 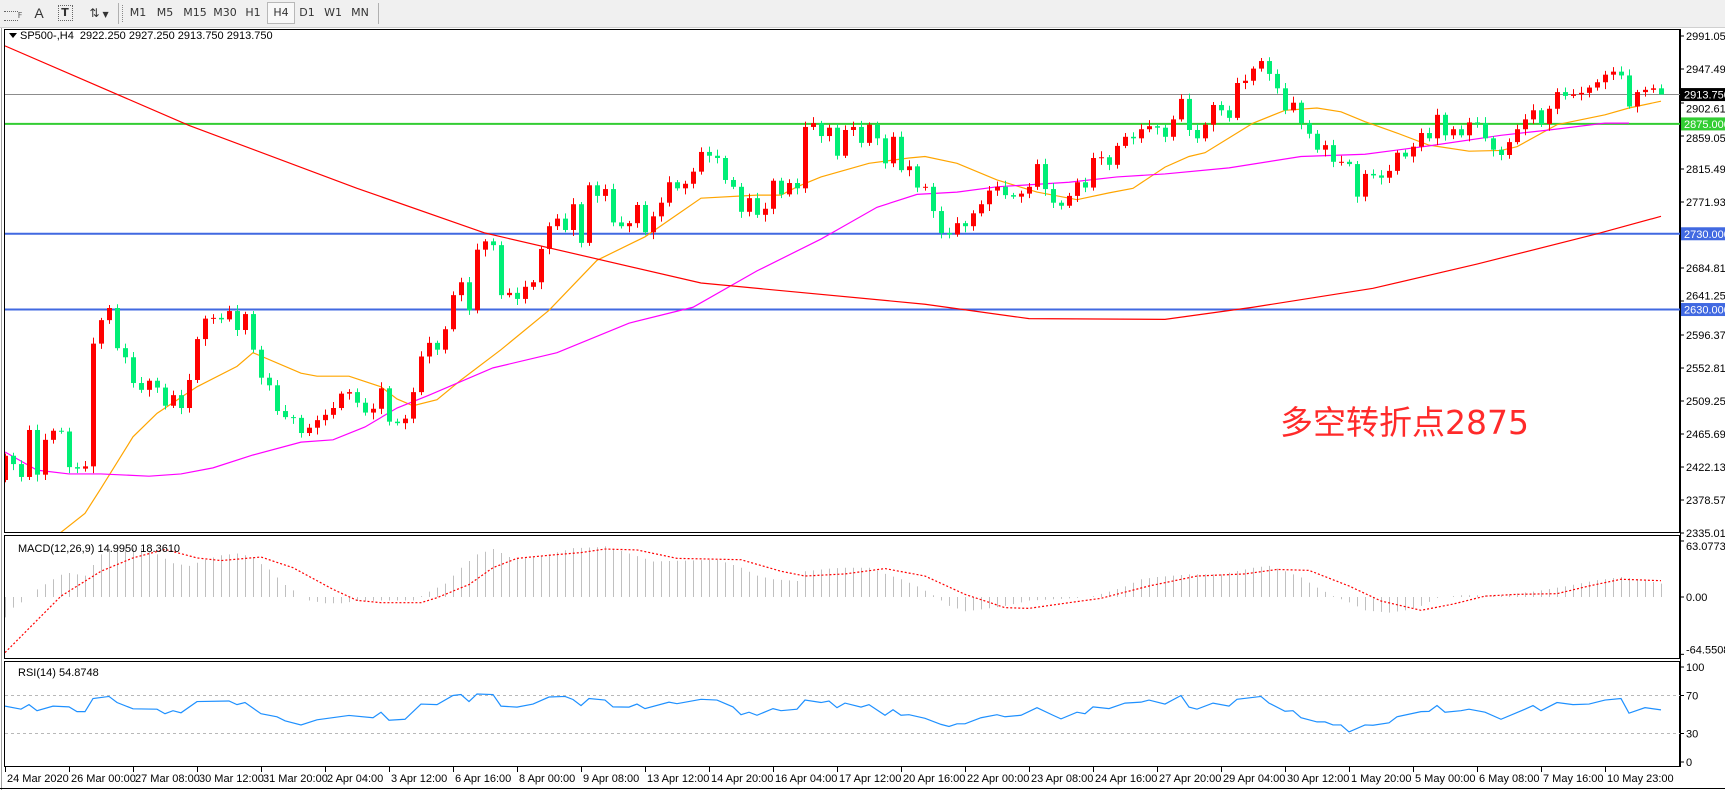 What do you see at coordinates (1404, 422) in the screenshot?
I see `annotation-text: 多空转折点2875` at bounding box center [1404, 422].